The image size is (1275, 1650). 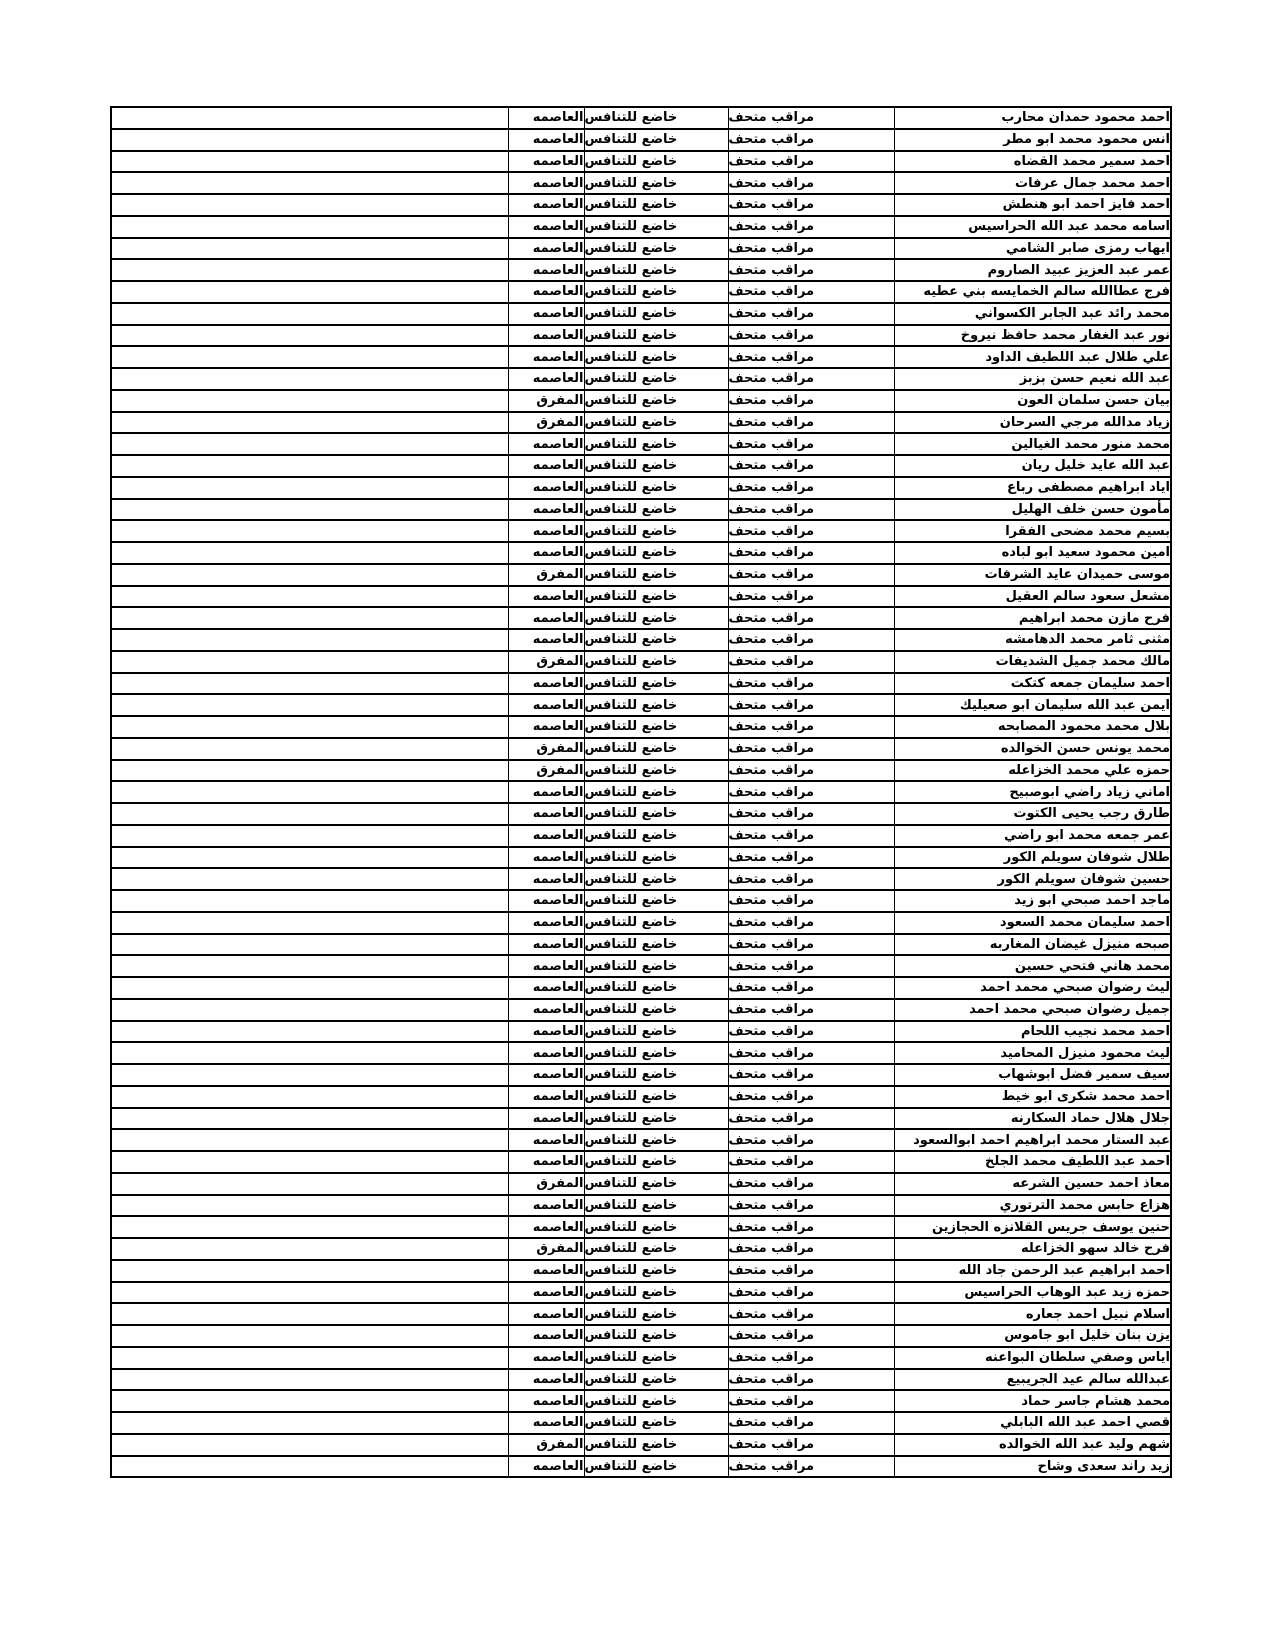 I want to click on name-cell: مشعل سعود سالم العقيل, so click(x=1032, y=596).